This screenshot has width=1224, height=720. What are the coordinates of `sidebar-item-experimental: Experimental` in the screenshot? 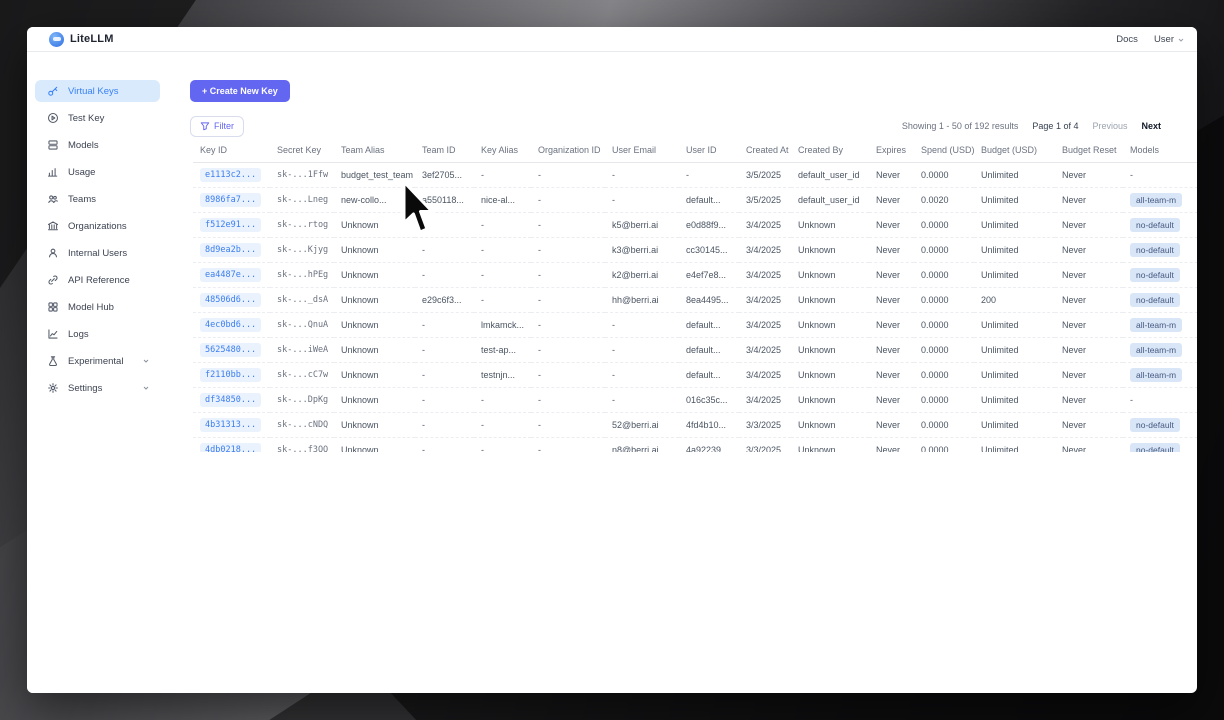 It's located at (97, 361).